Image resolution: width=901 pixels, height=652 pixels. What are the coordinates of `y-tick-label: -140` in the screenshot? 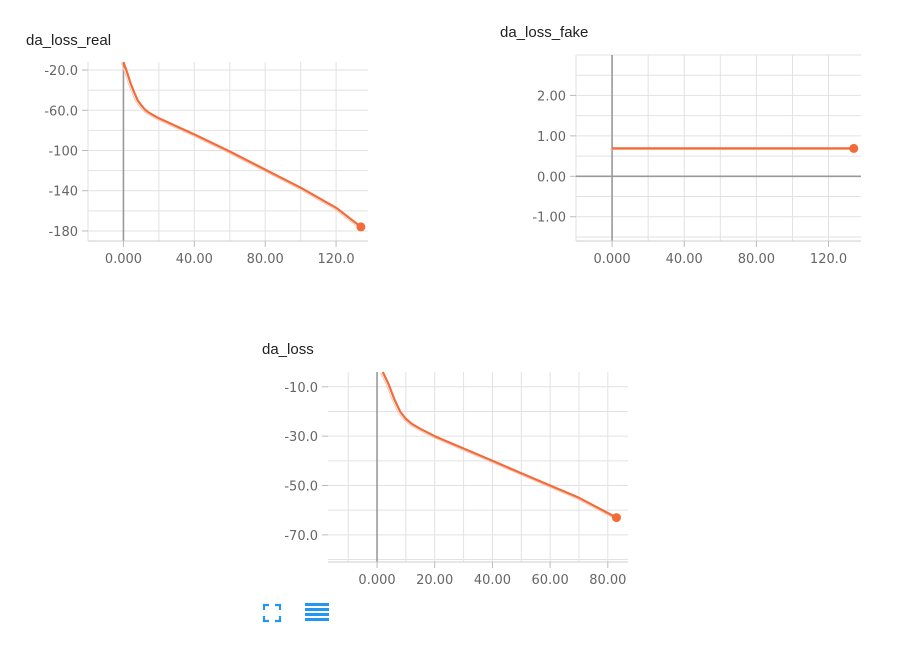 It's located at (63, 192).